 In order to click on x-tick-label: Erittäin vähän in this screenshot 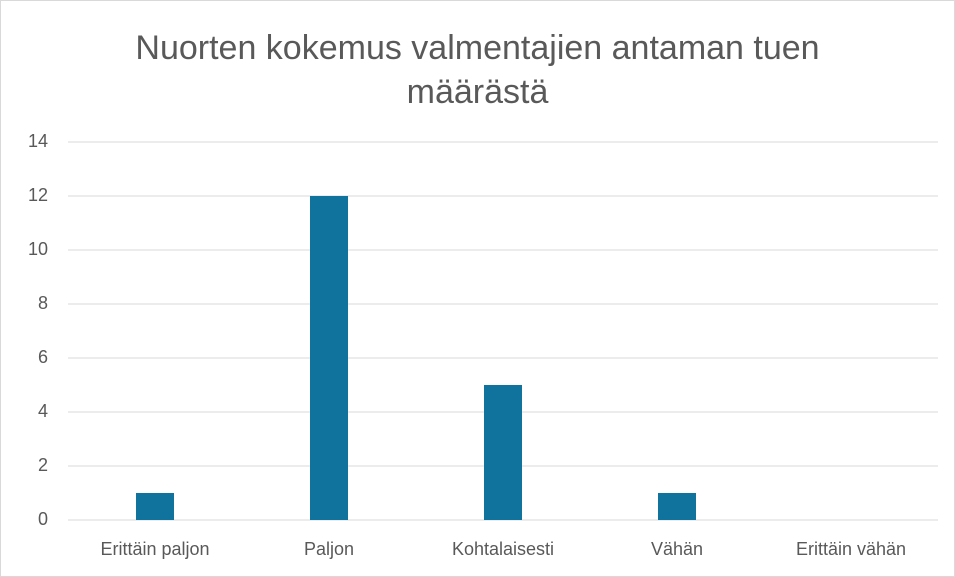, I will do `click(851, 549)`.